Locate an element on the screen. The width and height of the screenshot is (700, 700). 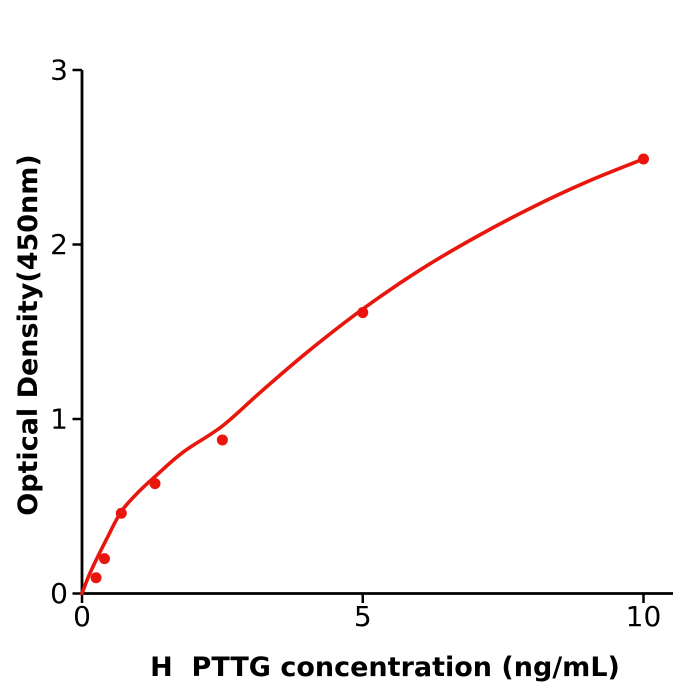
y-tick-label: 0 is located at coordinates (59, 593).